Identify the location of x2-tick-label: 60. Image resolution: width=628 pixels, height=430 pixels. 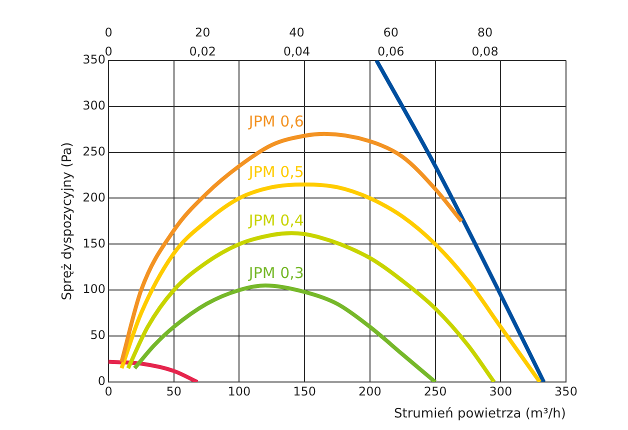
(390, 32).